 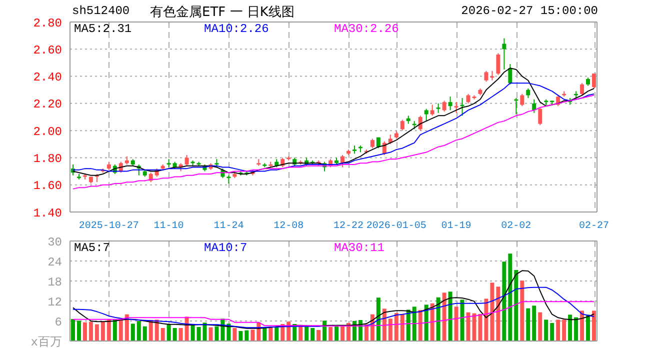 I want to click on chart-title: 有色金属ETF 一 日K线图, so click(x=222, y=12).